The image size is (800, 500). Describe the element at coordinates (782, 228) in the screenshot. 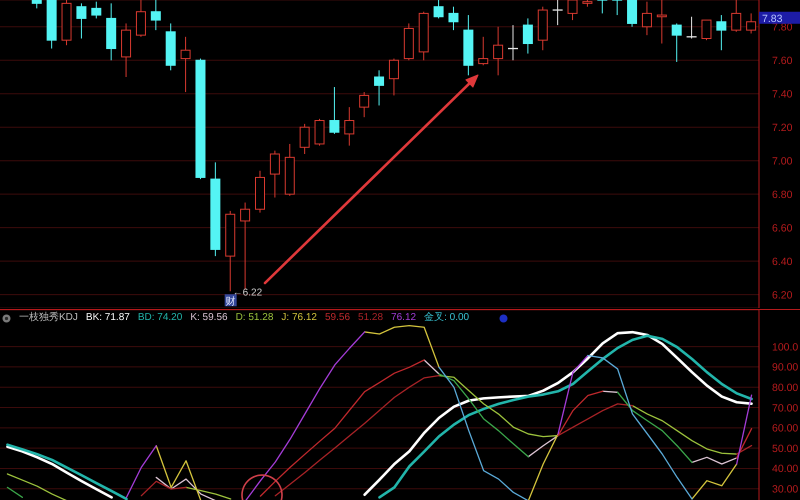

I see `y-tick-label: 6.60` at that location.